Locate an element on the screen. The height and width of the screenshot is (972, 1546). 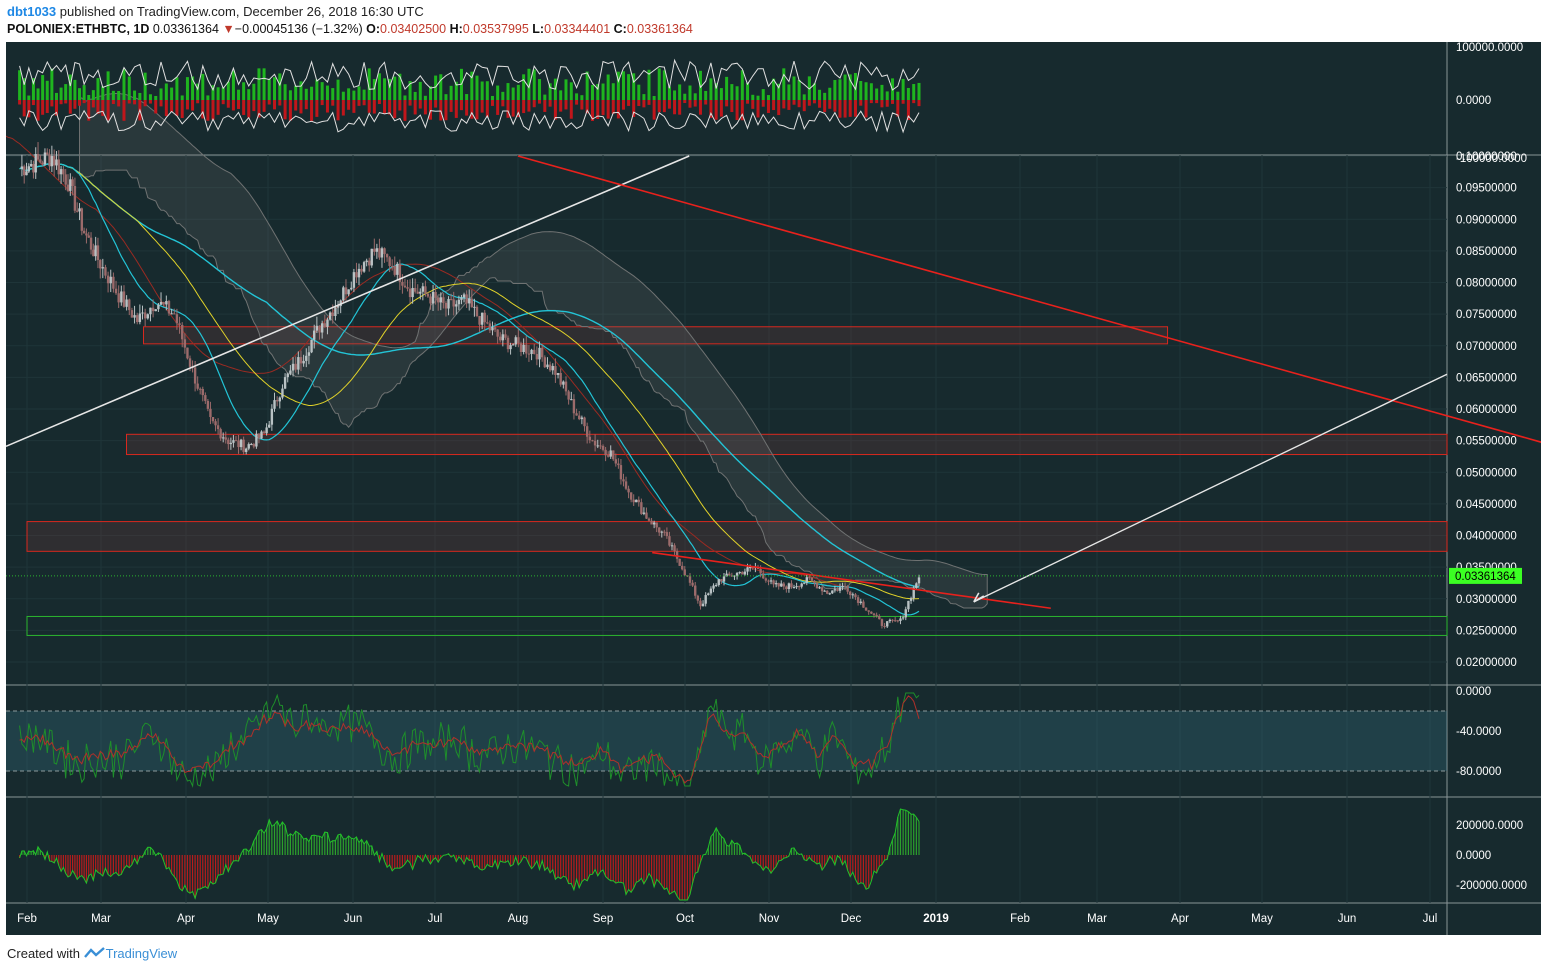
high-label: H: is located at coordinates (456, 29).